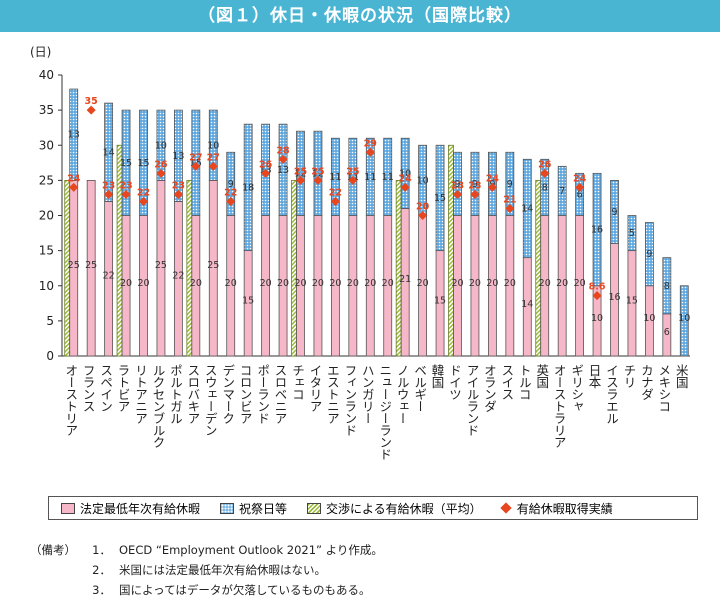 Image resolution: width=720 pixels, height=602 pixels. What do you see at coordinates (405, 279) in the screenshot?
I see `label-legal: 21` at bounding box center [405, 279].